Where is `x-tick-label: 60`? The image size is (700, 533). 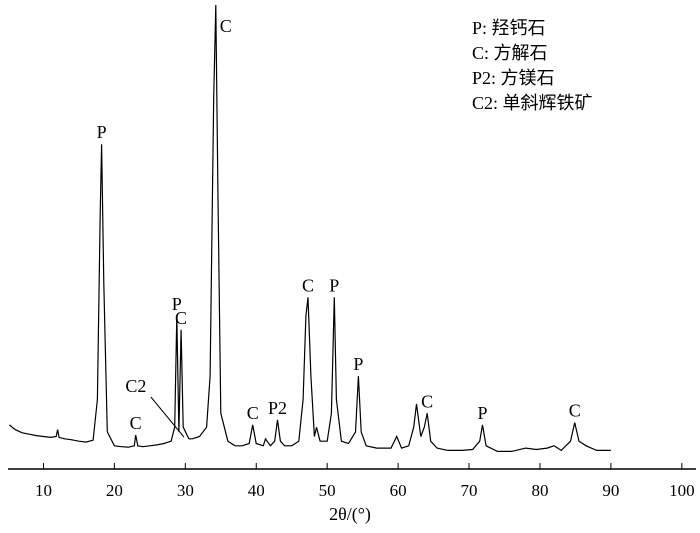 x-tick-label: 60 is located at coordinates (398, 490).